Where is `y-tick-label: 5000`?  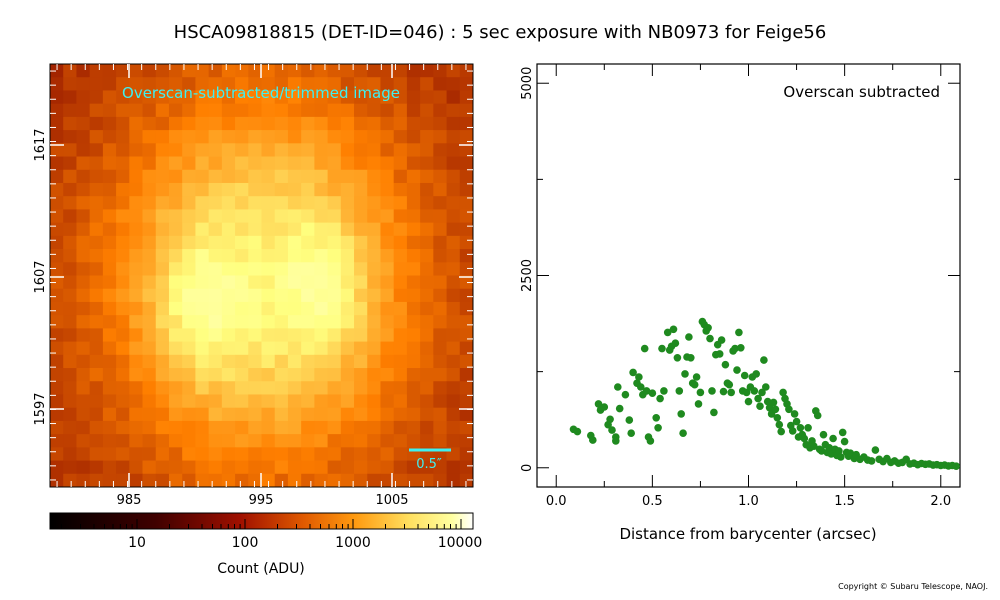
y-tick-label: 5000 is located at coordinates (527, 83).